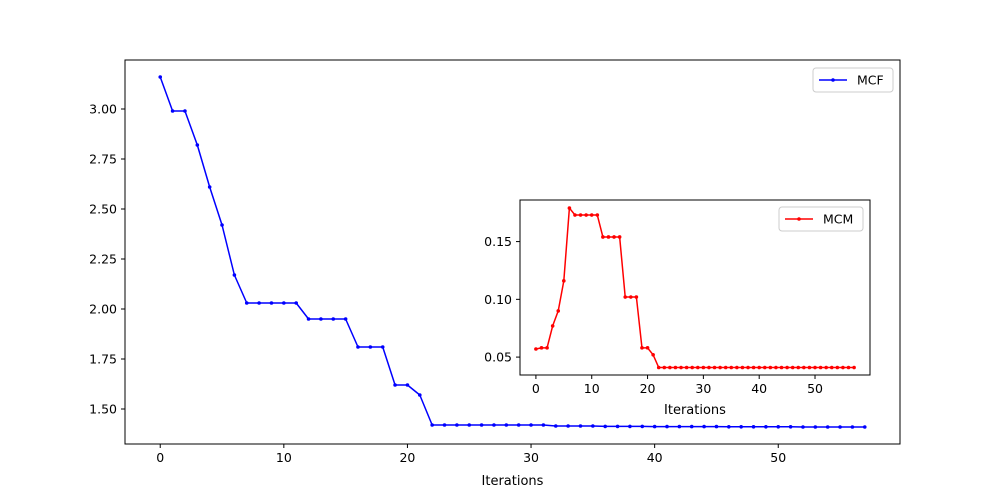 The width and height of the screenshot is (1000, 500). What do you see at coordinates (498, 241) in the screenshot?
I see `inset-y-tick-label: 0.15` at bounding box center [498, 241].